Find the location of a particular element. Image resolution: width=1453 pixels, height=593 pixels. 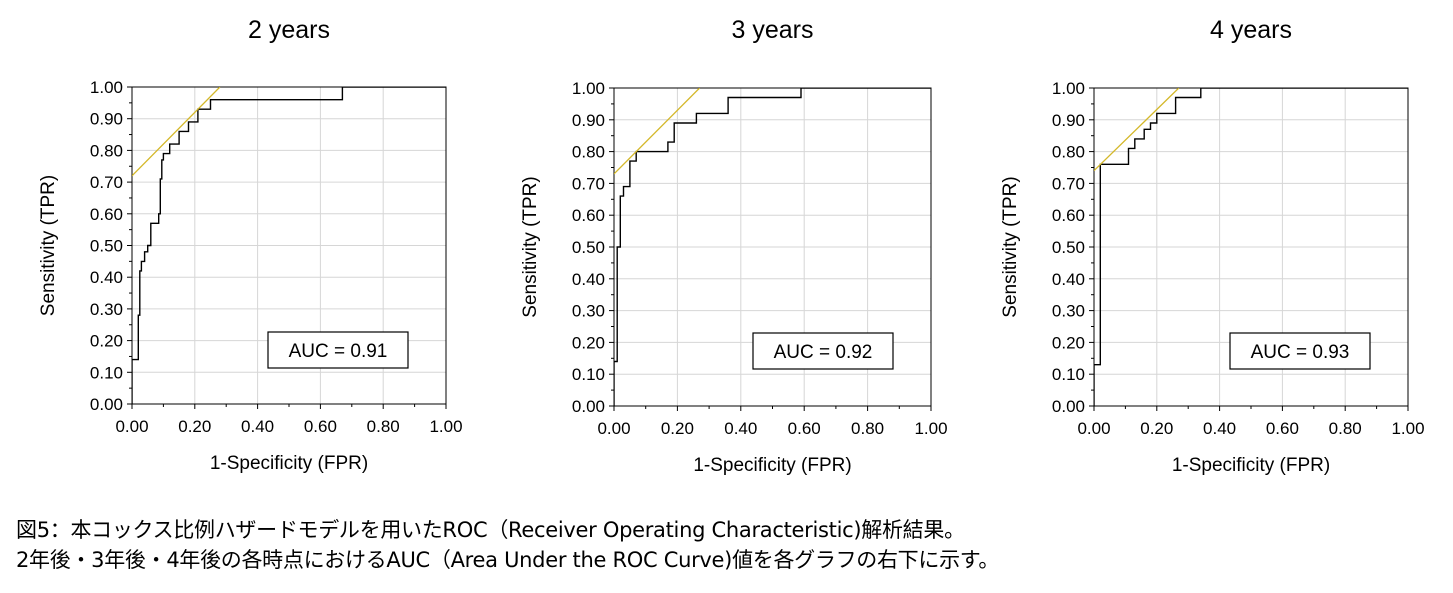

chart-title: 4 years is located at coordinates (1251, 30).